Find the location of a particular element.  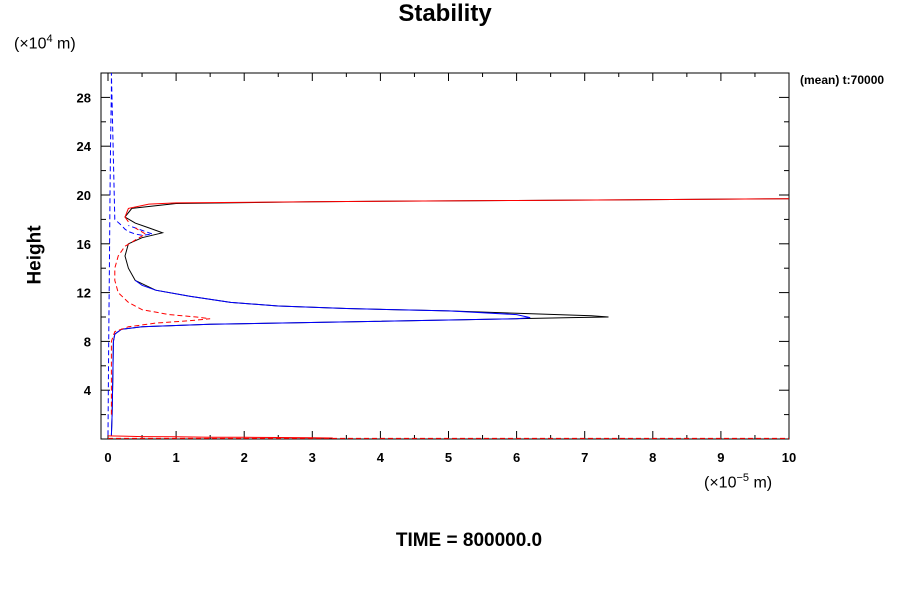

y-unit-label: (×104 m) is located at coordinates (45, 43).